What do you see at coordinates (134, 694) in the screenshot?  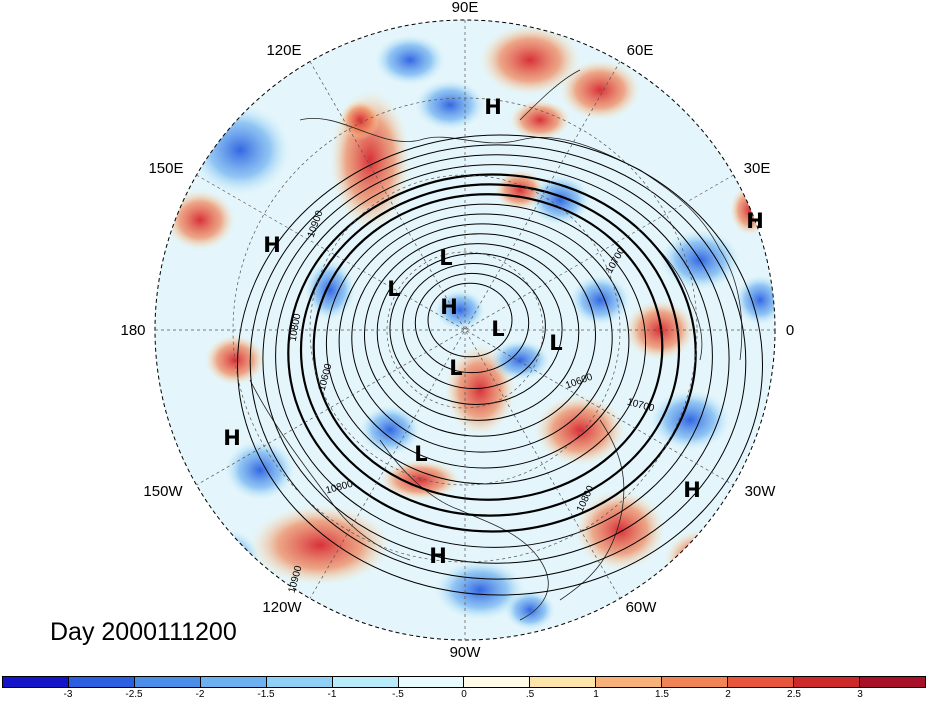 I see `colorbar-tick-label: -2.5` at bounding box center [134, 694].